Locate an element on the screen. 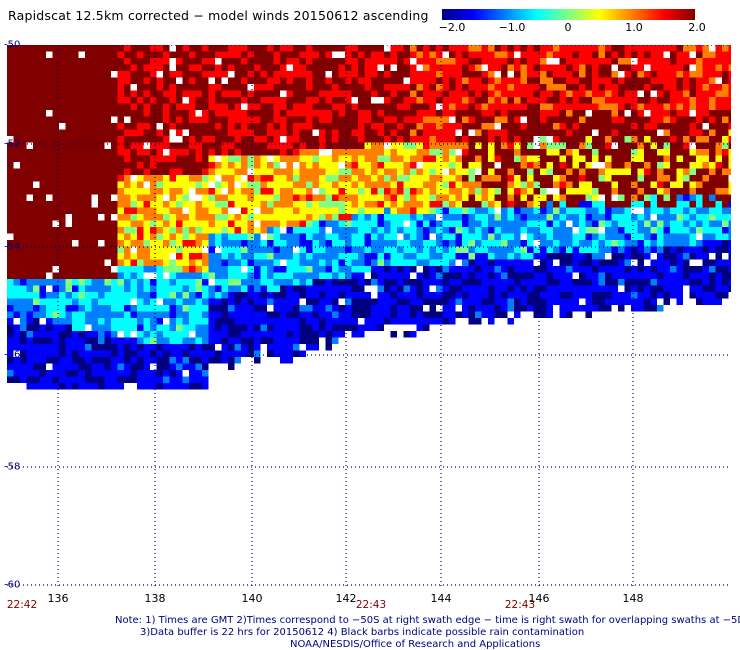 Image resolution: width=740 pixels, height=650 pixels. colorbar is located at coordinates (568, 14).